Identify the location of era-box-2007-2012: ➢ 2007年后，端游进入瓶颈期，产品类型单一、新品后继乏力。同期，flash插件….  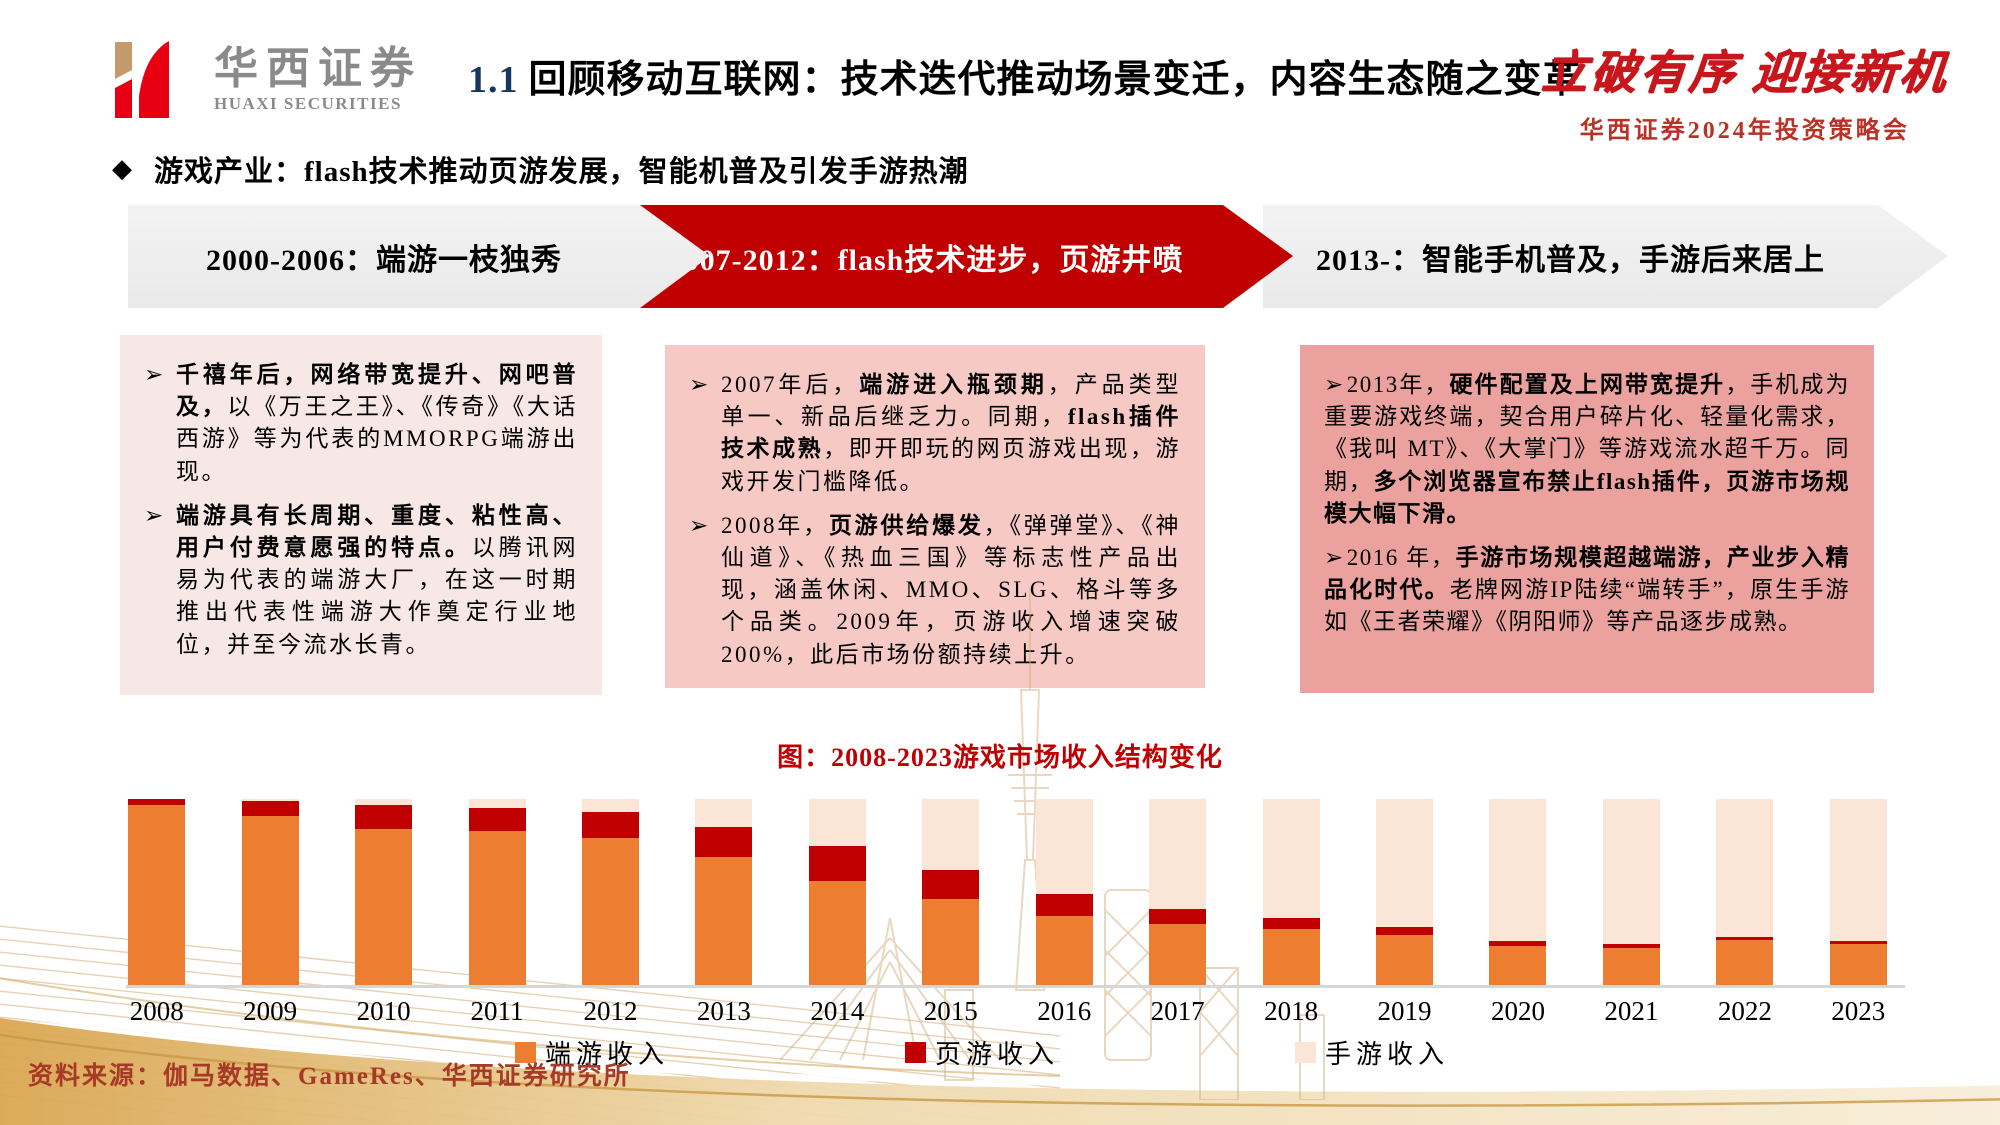
(935, 516).